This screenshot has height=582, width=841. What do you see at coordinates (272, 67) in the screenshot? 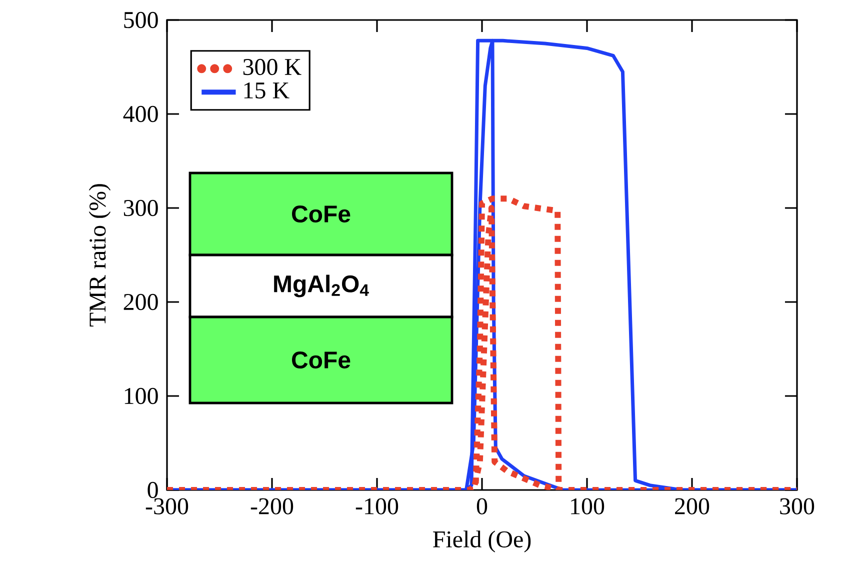
I see `legend-label: 300 K` at bounding box center [272, 67].